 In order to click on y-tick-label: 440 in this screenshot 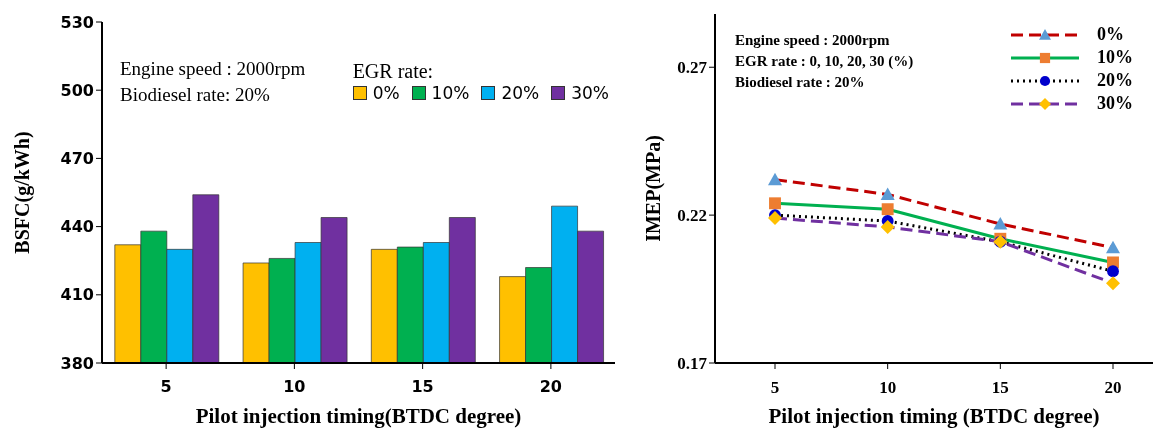, I will do `click(77, 227)`.